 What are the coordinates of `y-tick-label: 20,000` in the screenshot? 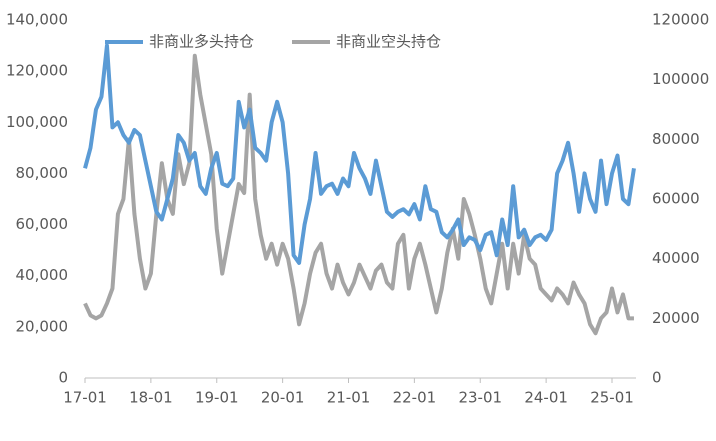 It's located at (42, 326).